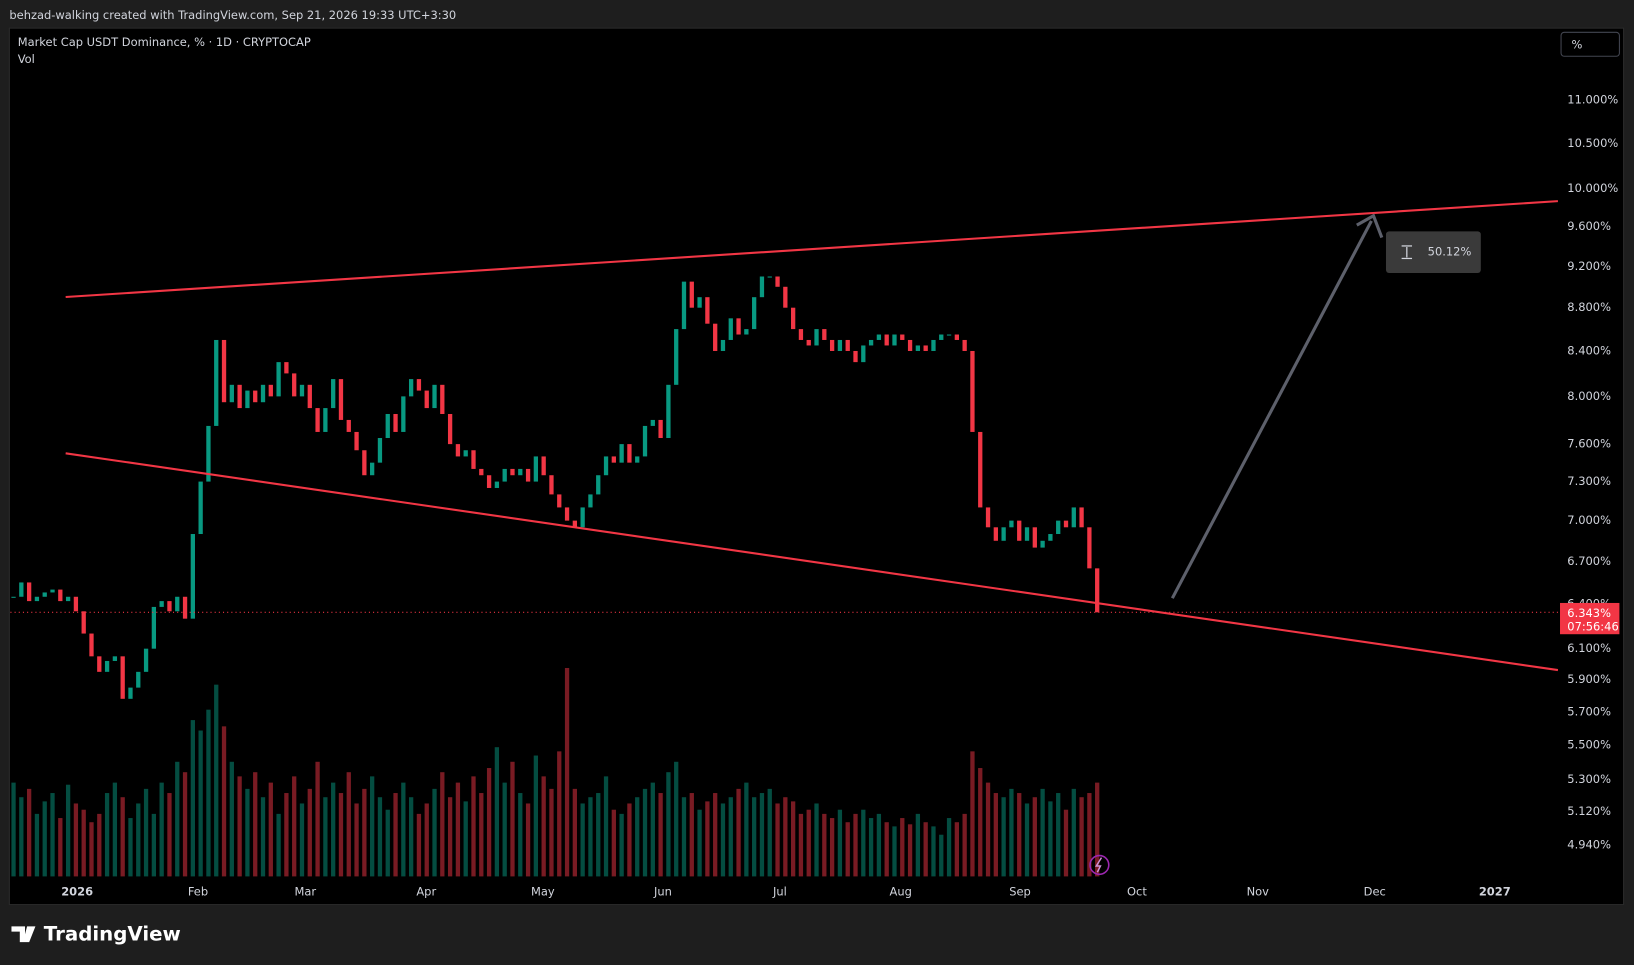  I want to click on last-price-box, so click(1590, 618).